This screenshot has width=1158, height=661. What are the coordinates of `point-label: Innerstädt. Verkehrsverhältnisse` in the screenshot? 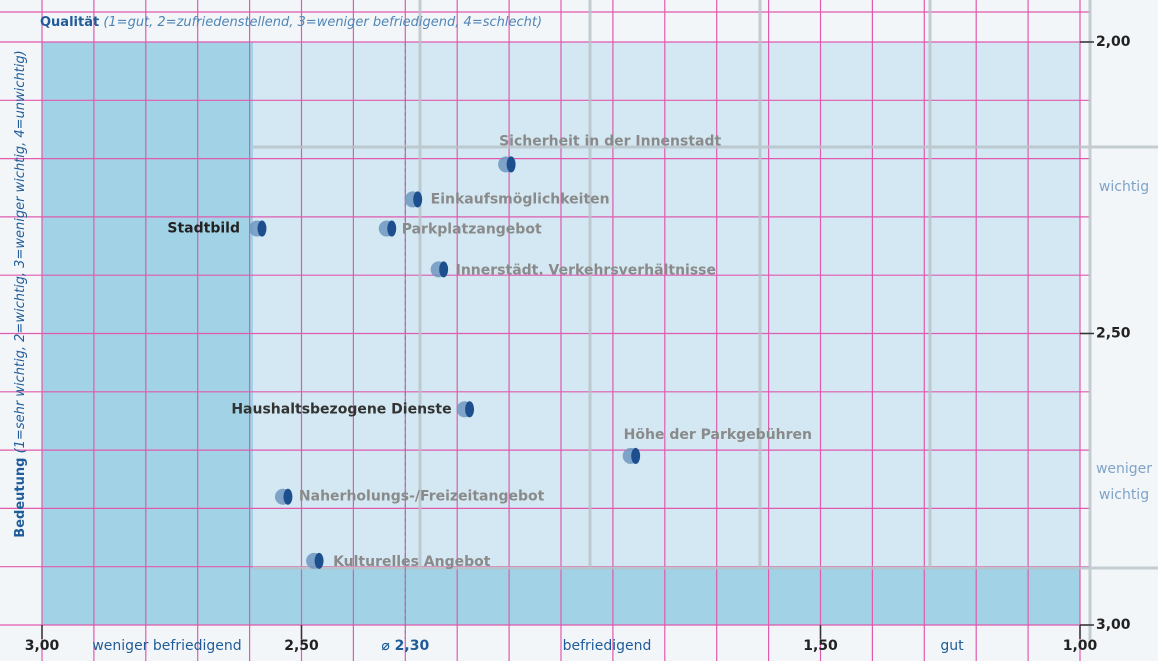 It's located at (586, 270).